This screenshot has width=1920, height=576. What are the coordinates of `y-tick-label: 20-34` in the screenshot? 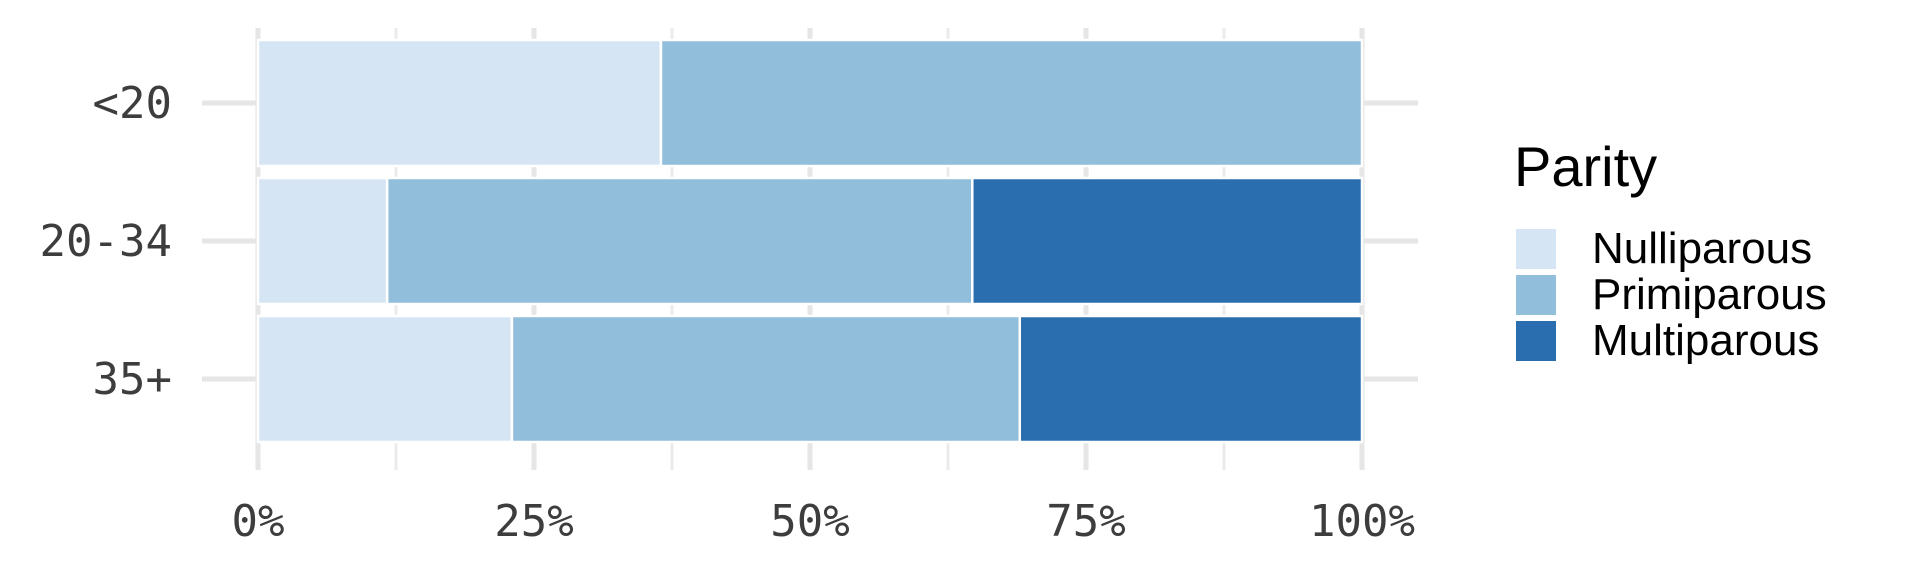 It's located at (106, 241).